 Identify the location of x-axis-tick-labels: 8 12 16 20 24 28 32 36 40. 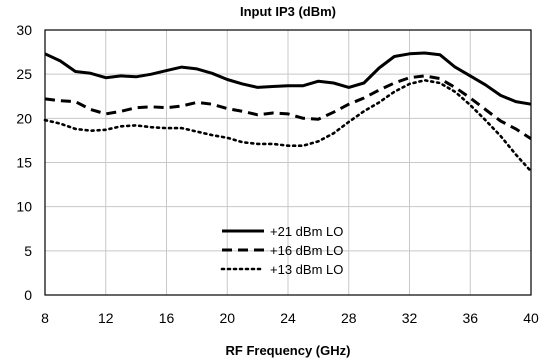
(290, 318).